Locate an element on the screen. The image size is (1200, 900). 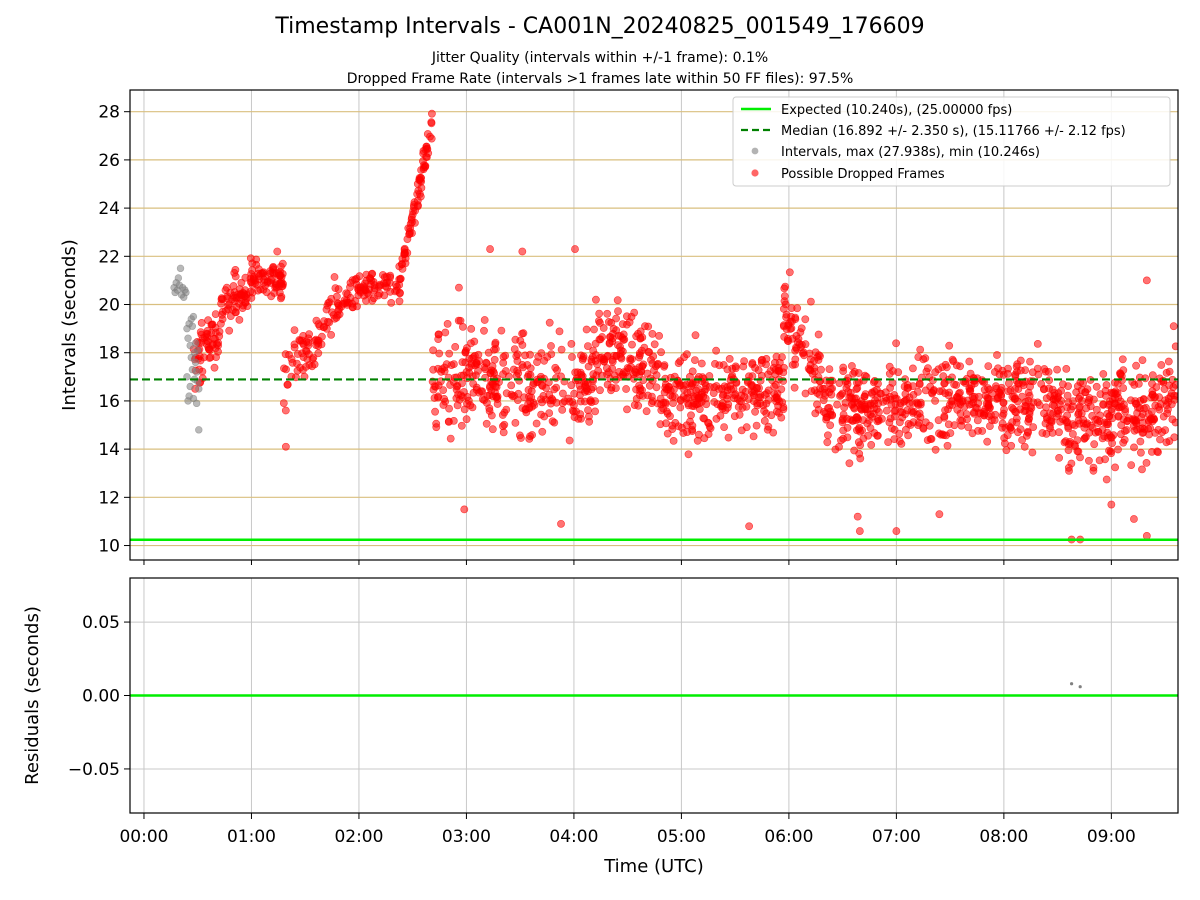
y-tick-label-top: 22 is located at coordinates (109, 257).